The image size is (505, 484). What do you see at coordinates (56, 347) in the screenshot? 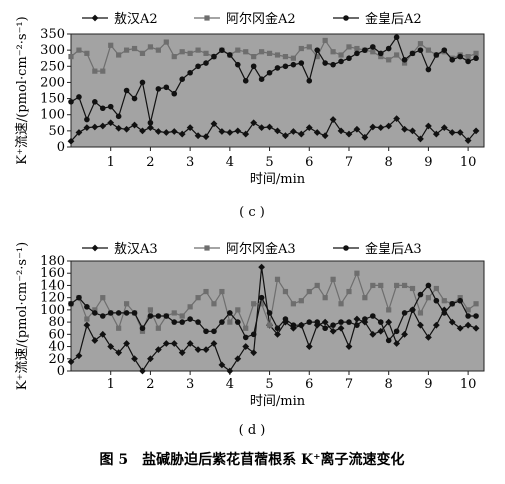
I see `y-tick-label: 40` at bounding box center [56, 347].